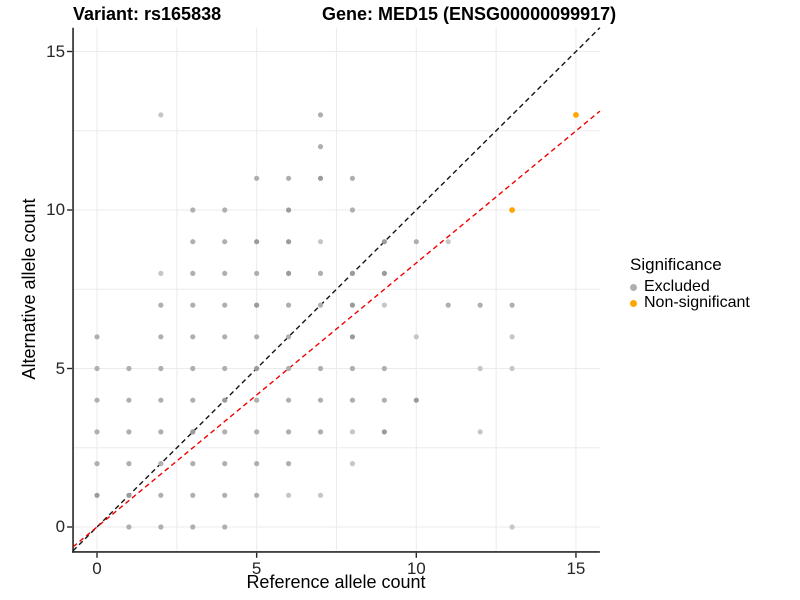 Image resolution: width=800 pixels, height=600 pixels. I want to click on y-tick-label: 0, so click(60, 526).